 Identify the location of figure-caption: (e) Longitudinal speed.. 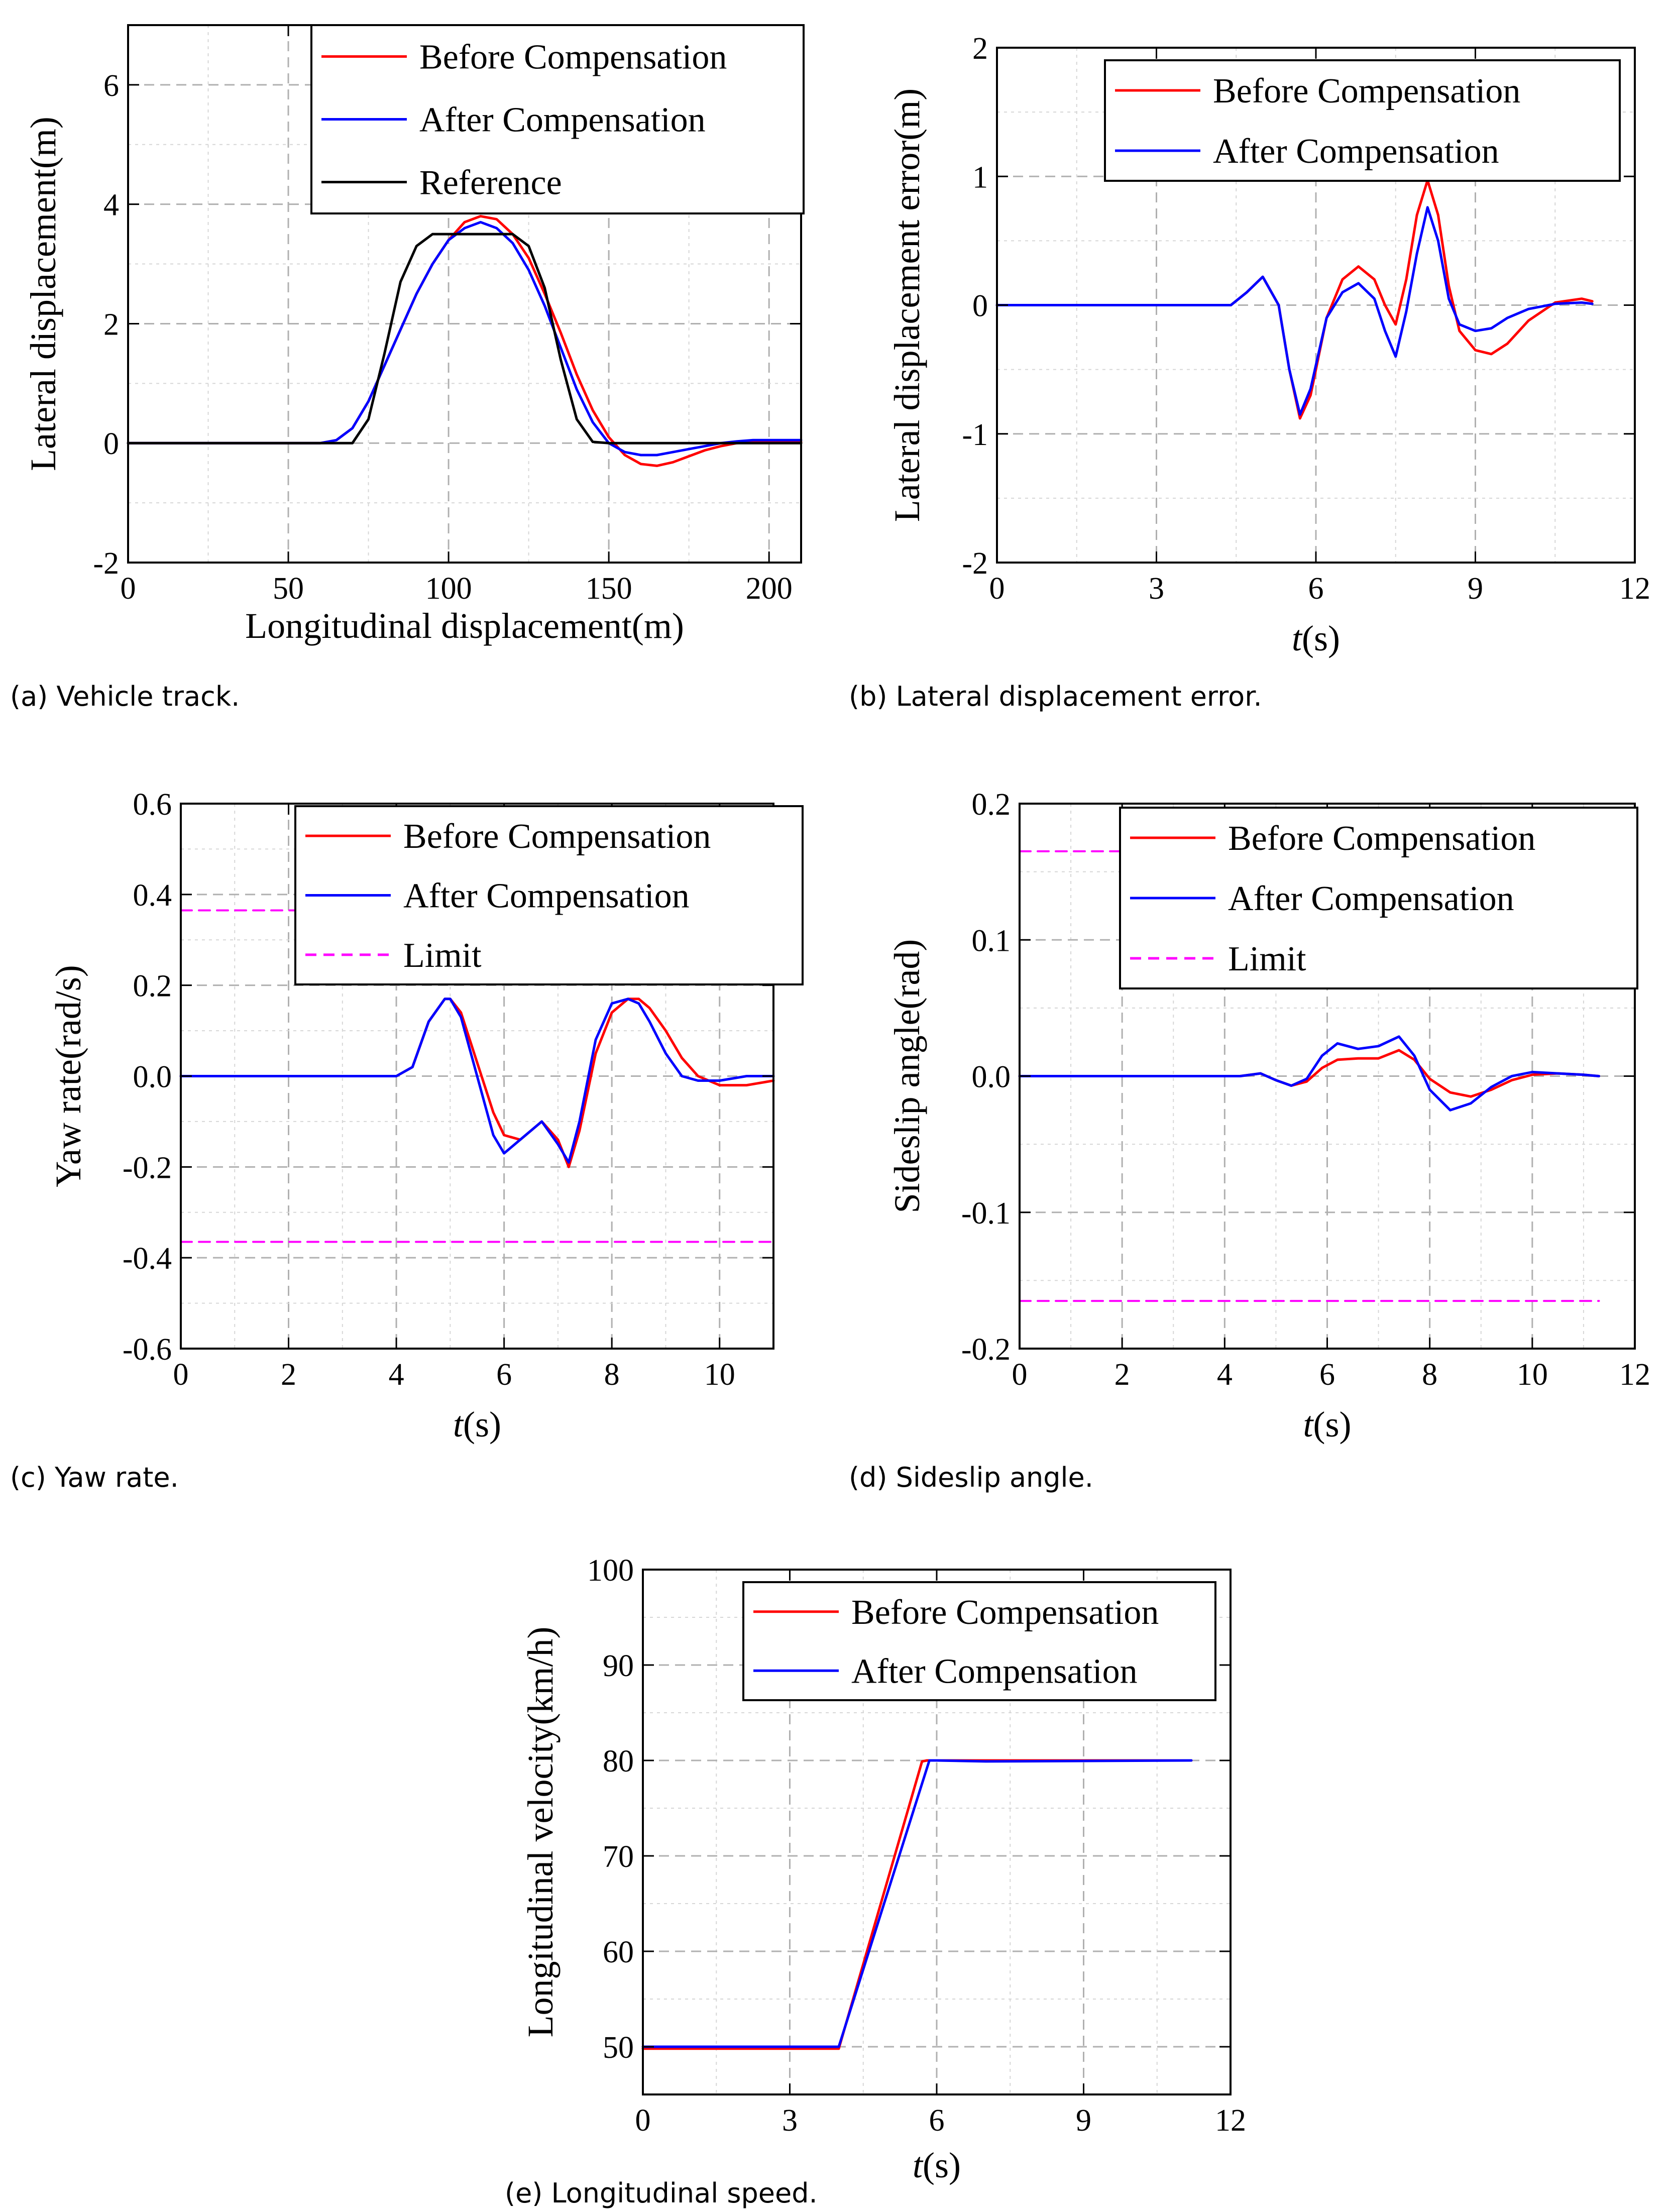
(661, 2193).